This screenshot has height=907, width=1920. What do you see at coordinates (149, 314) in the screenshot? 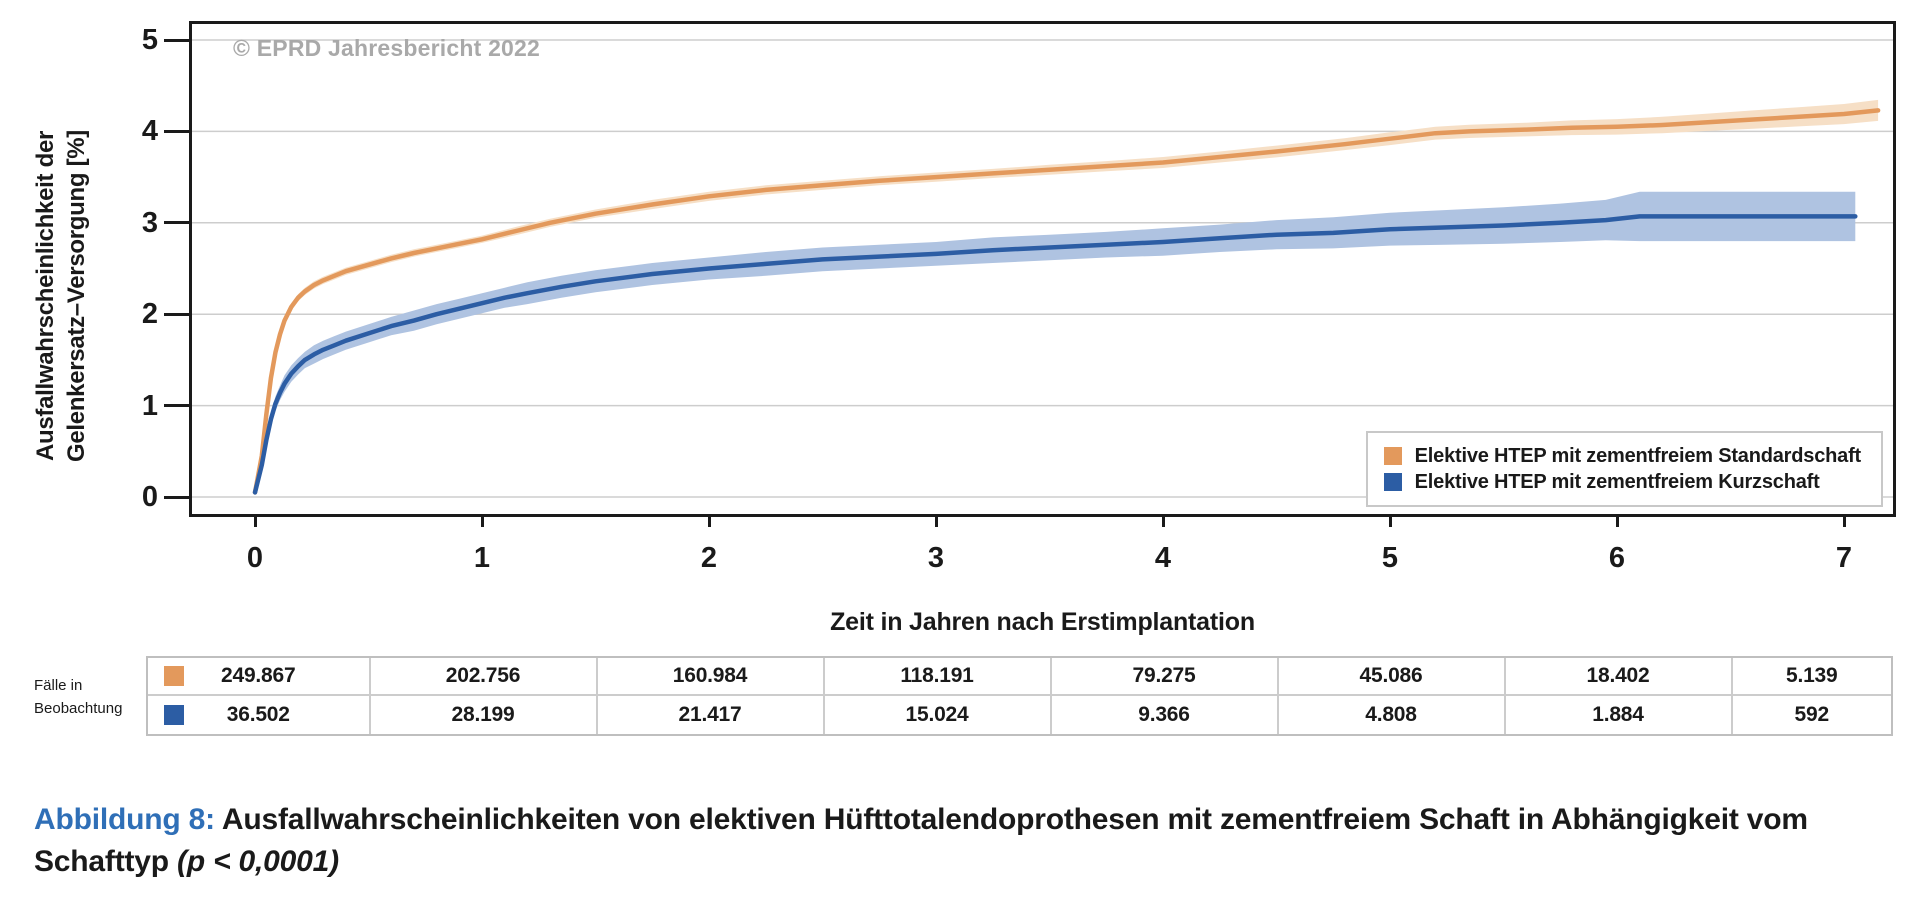
I see `y-tick-label-2: 2` at bounding box center [149, 314].